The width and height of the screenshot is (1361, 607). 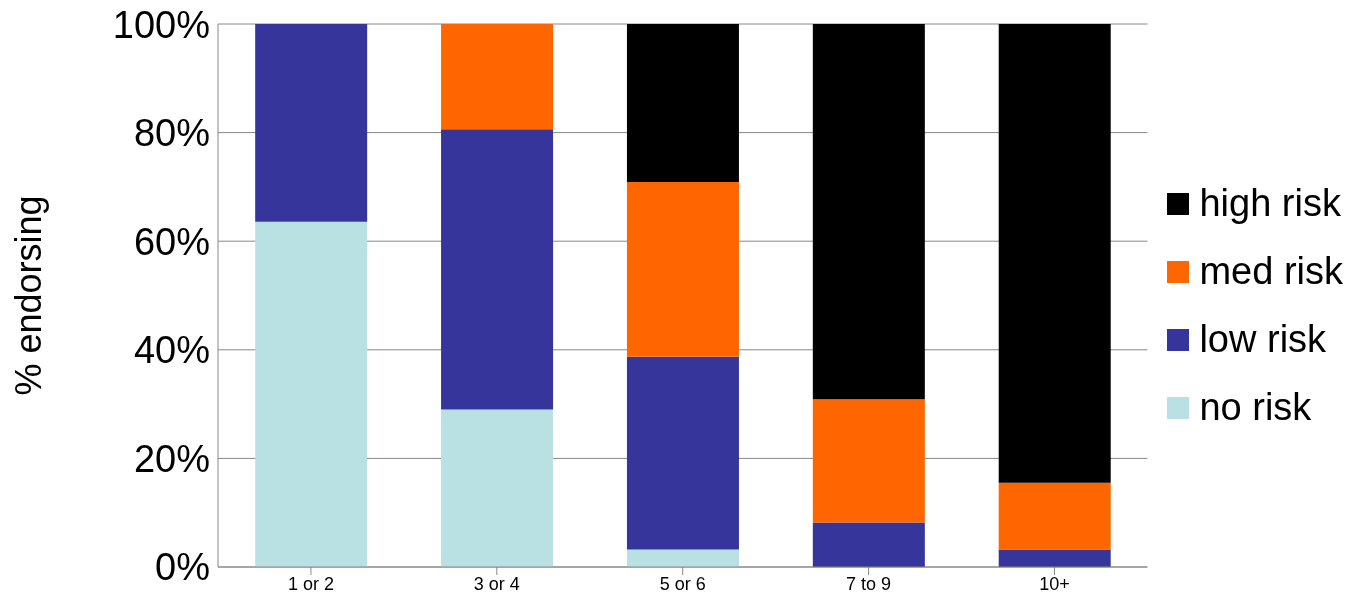 I want to click on legend-label: high risk, so click(x=1270, y=203).